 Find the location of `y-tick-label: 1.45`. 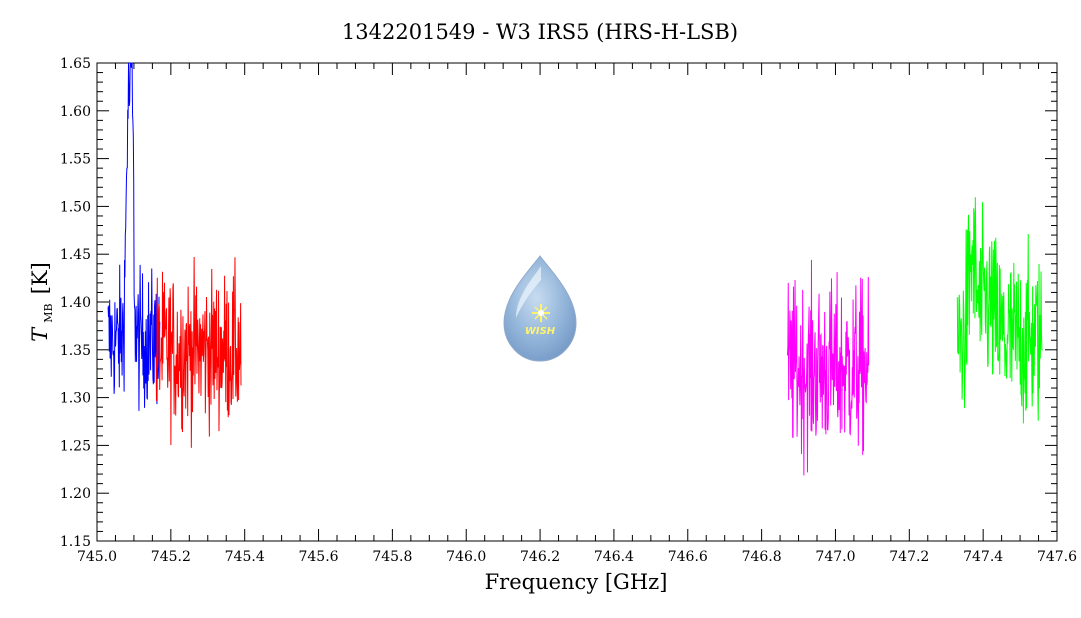

y-tick-label: 1.45 is located at coordinates (75, 255).